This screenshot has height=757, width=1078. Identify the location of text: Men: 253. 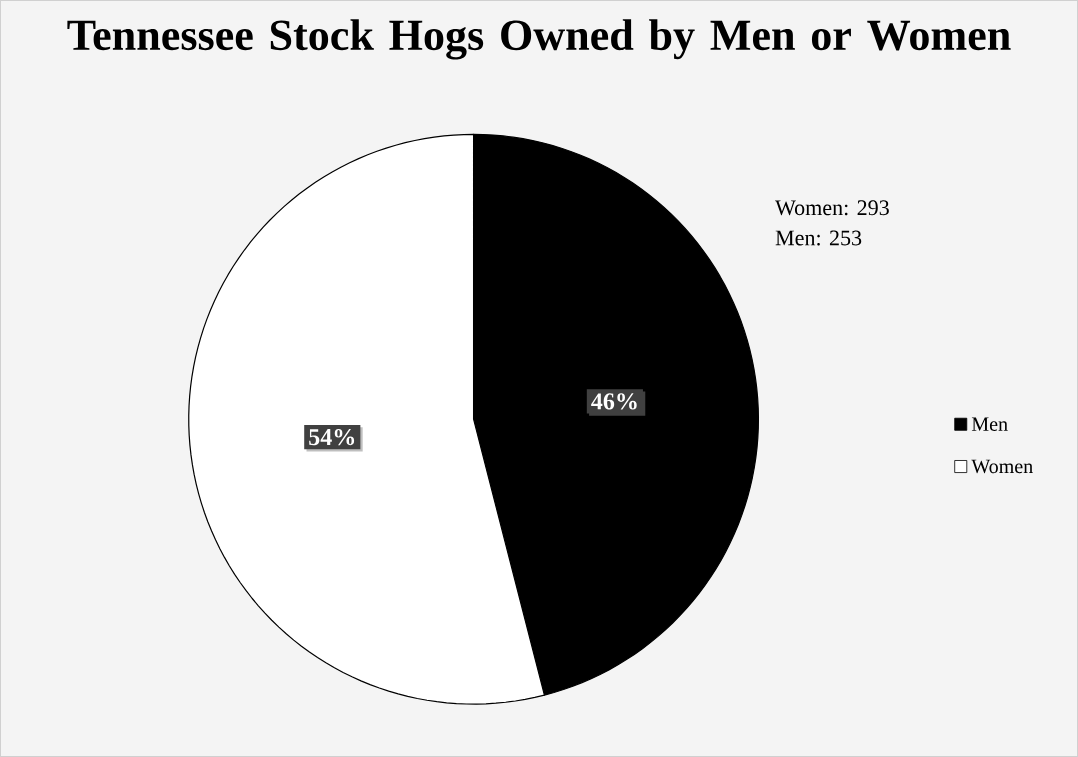
(818, 238).